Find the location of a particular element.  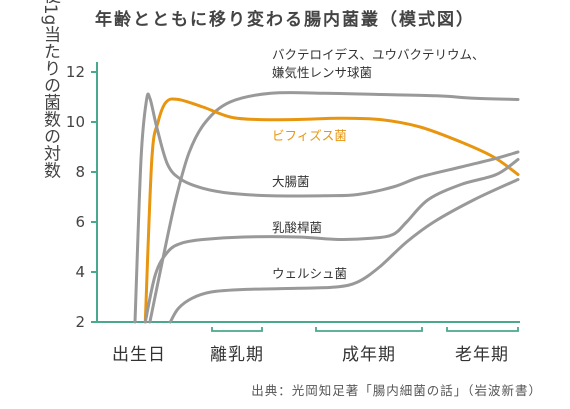

label-bacteroides-line2: 嫌気性レンサ球菌 is located at coordinates (322, 72).